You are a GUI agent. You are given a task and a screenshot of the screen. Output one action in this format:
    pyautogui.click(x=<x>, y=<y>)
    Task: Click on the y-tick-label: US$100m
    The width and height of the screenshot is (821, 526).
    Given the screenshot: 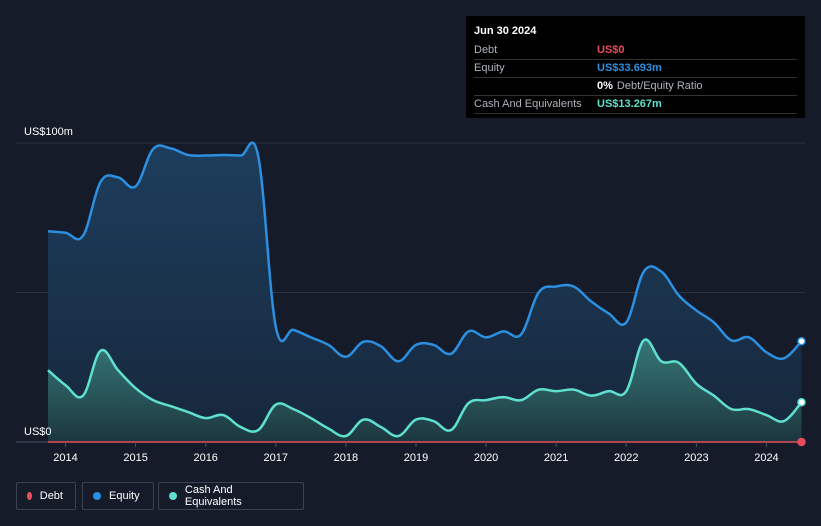 What is the action you would take?
    pyautogui.click(x=48, y=132)
    